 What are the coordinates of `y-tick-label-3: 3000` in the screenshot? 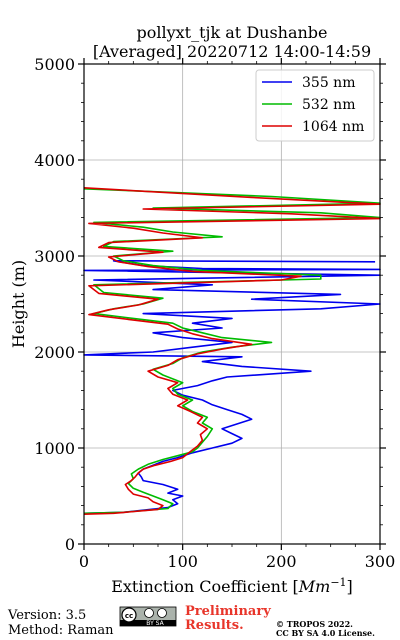 It's located at (54, 256).